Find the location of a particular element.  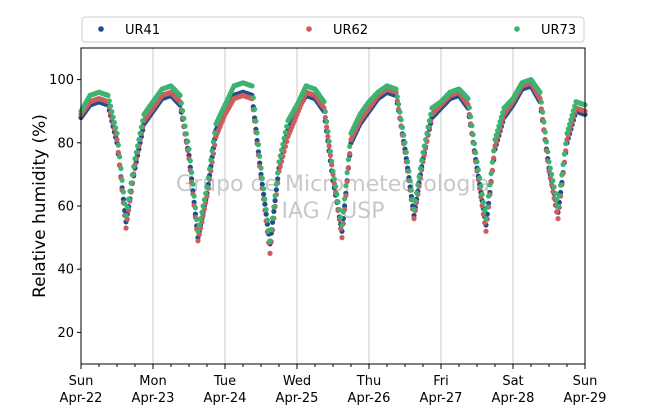

x-tick-label-day: Tue is located at coordinates (224, 381).